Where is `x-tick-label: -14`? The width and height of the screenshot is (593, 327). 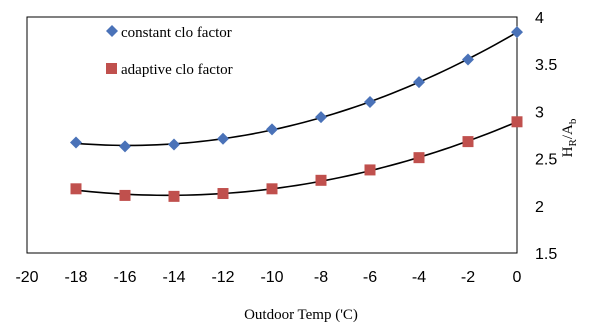 x-tick-label: -14 is located at coordinates (173, 277).